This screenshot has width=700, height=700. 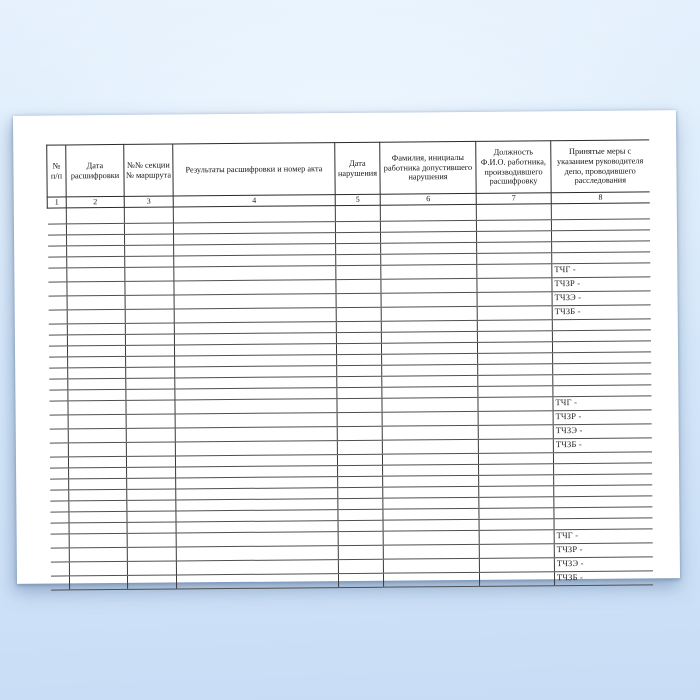 What do you see at coordinates (428, 199) in the screenshot?
I see `column-number-6: 6` at bounding box center [428, 199].